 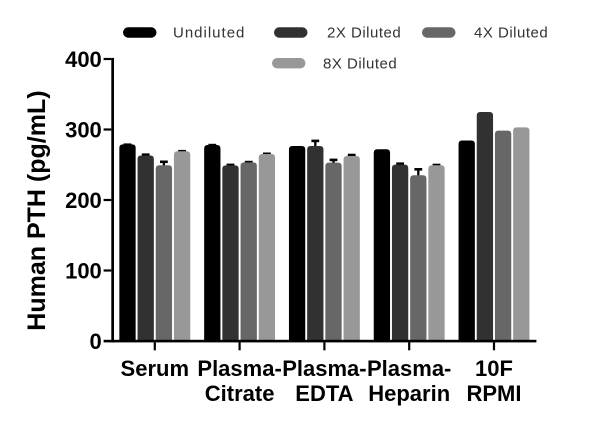 I want to click on svg-text: 300, so click(x=83, y=130).